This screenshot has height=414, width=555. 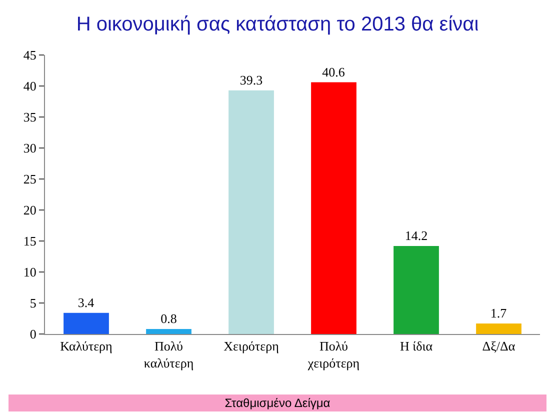 What do you see at coordinates (86, 302) in the screenshot?
I see `data-label: 3.4` at bounding box center [86, 302].